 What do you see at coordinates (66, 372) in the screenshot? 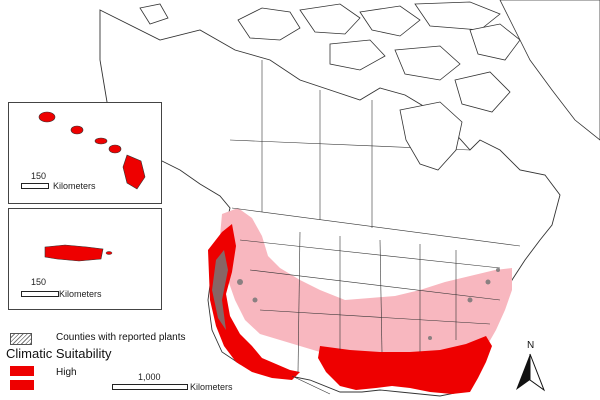
I see `high-label: High` at bounding box center [66, 372].